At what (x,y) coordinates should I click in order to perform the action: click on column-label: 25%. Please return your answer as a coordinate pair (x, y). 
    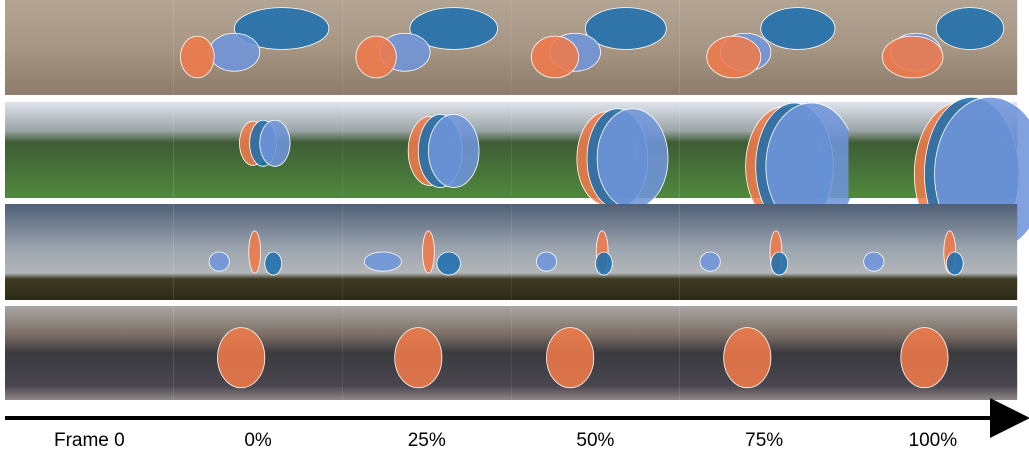
    Looking at the image, I should click on (427, 440).